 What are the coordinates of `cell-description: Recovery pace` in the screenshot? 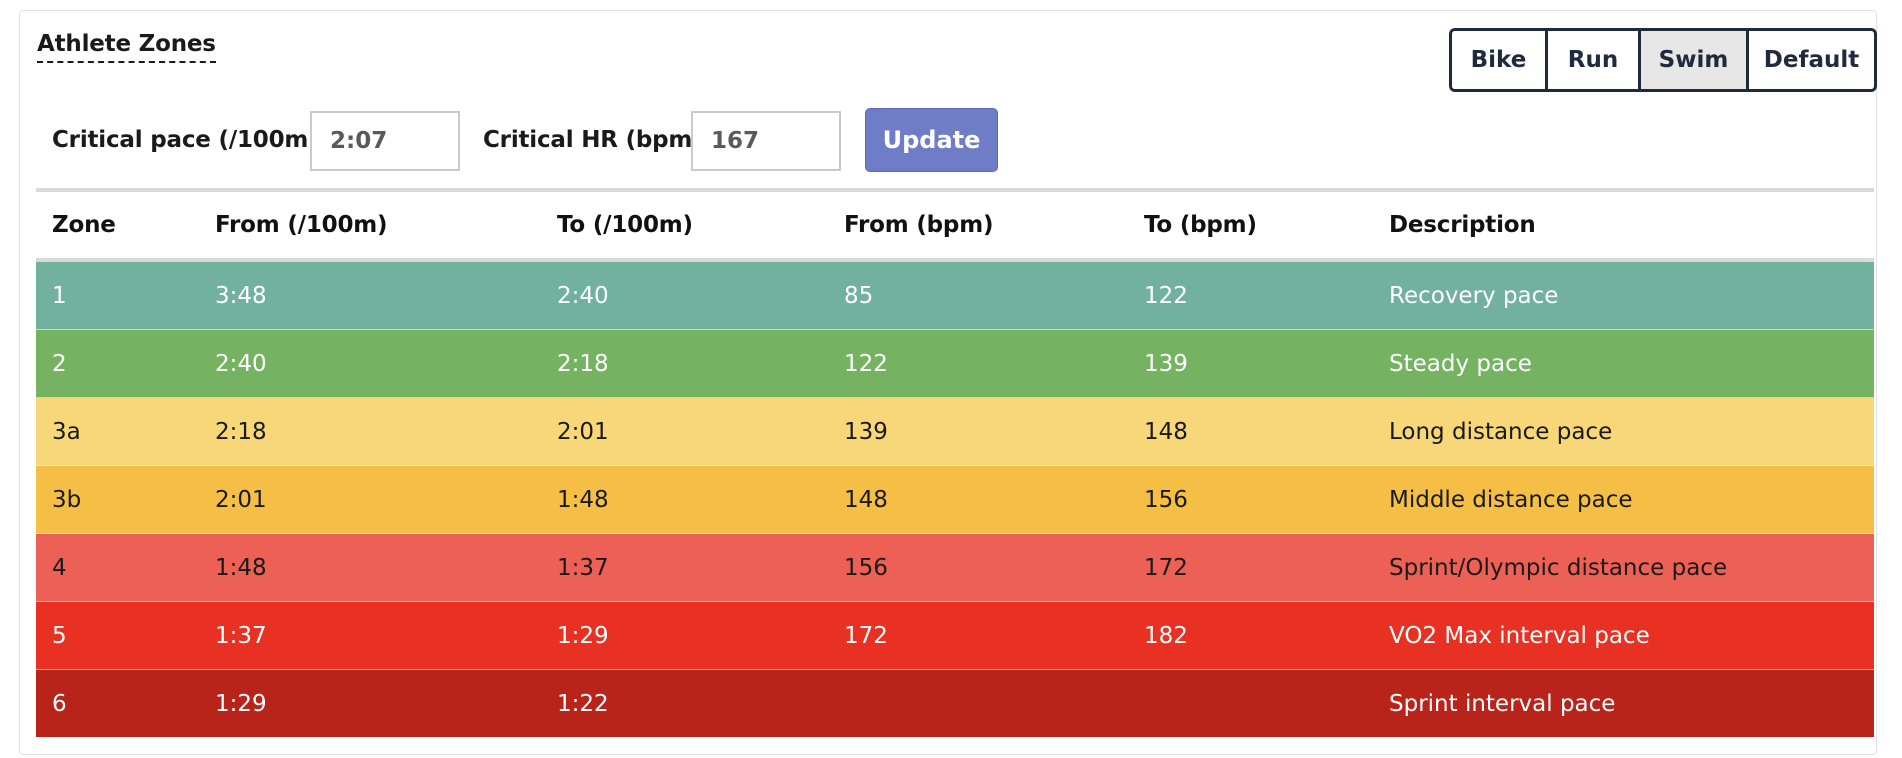 It's located at (1623, 295).